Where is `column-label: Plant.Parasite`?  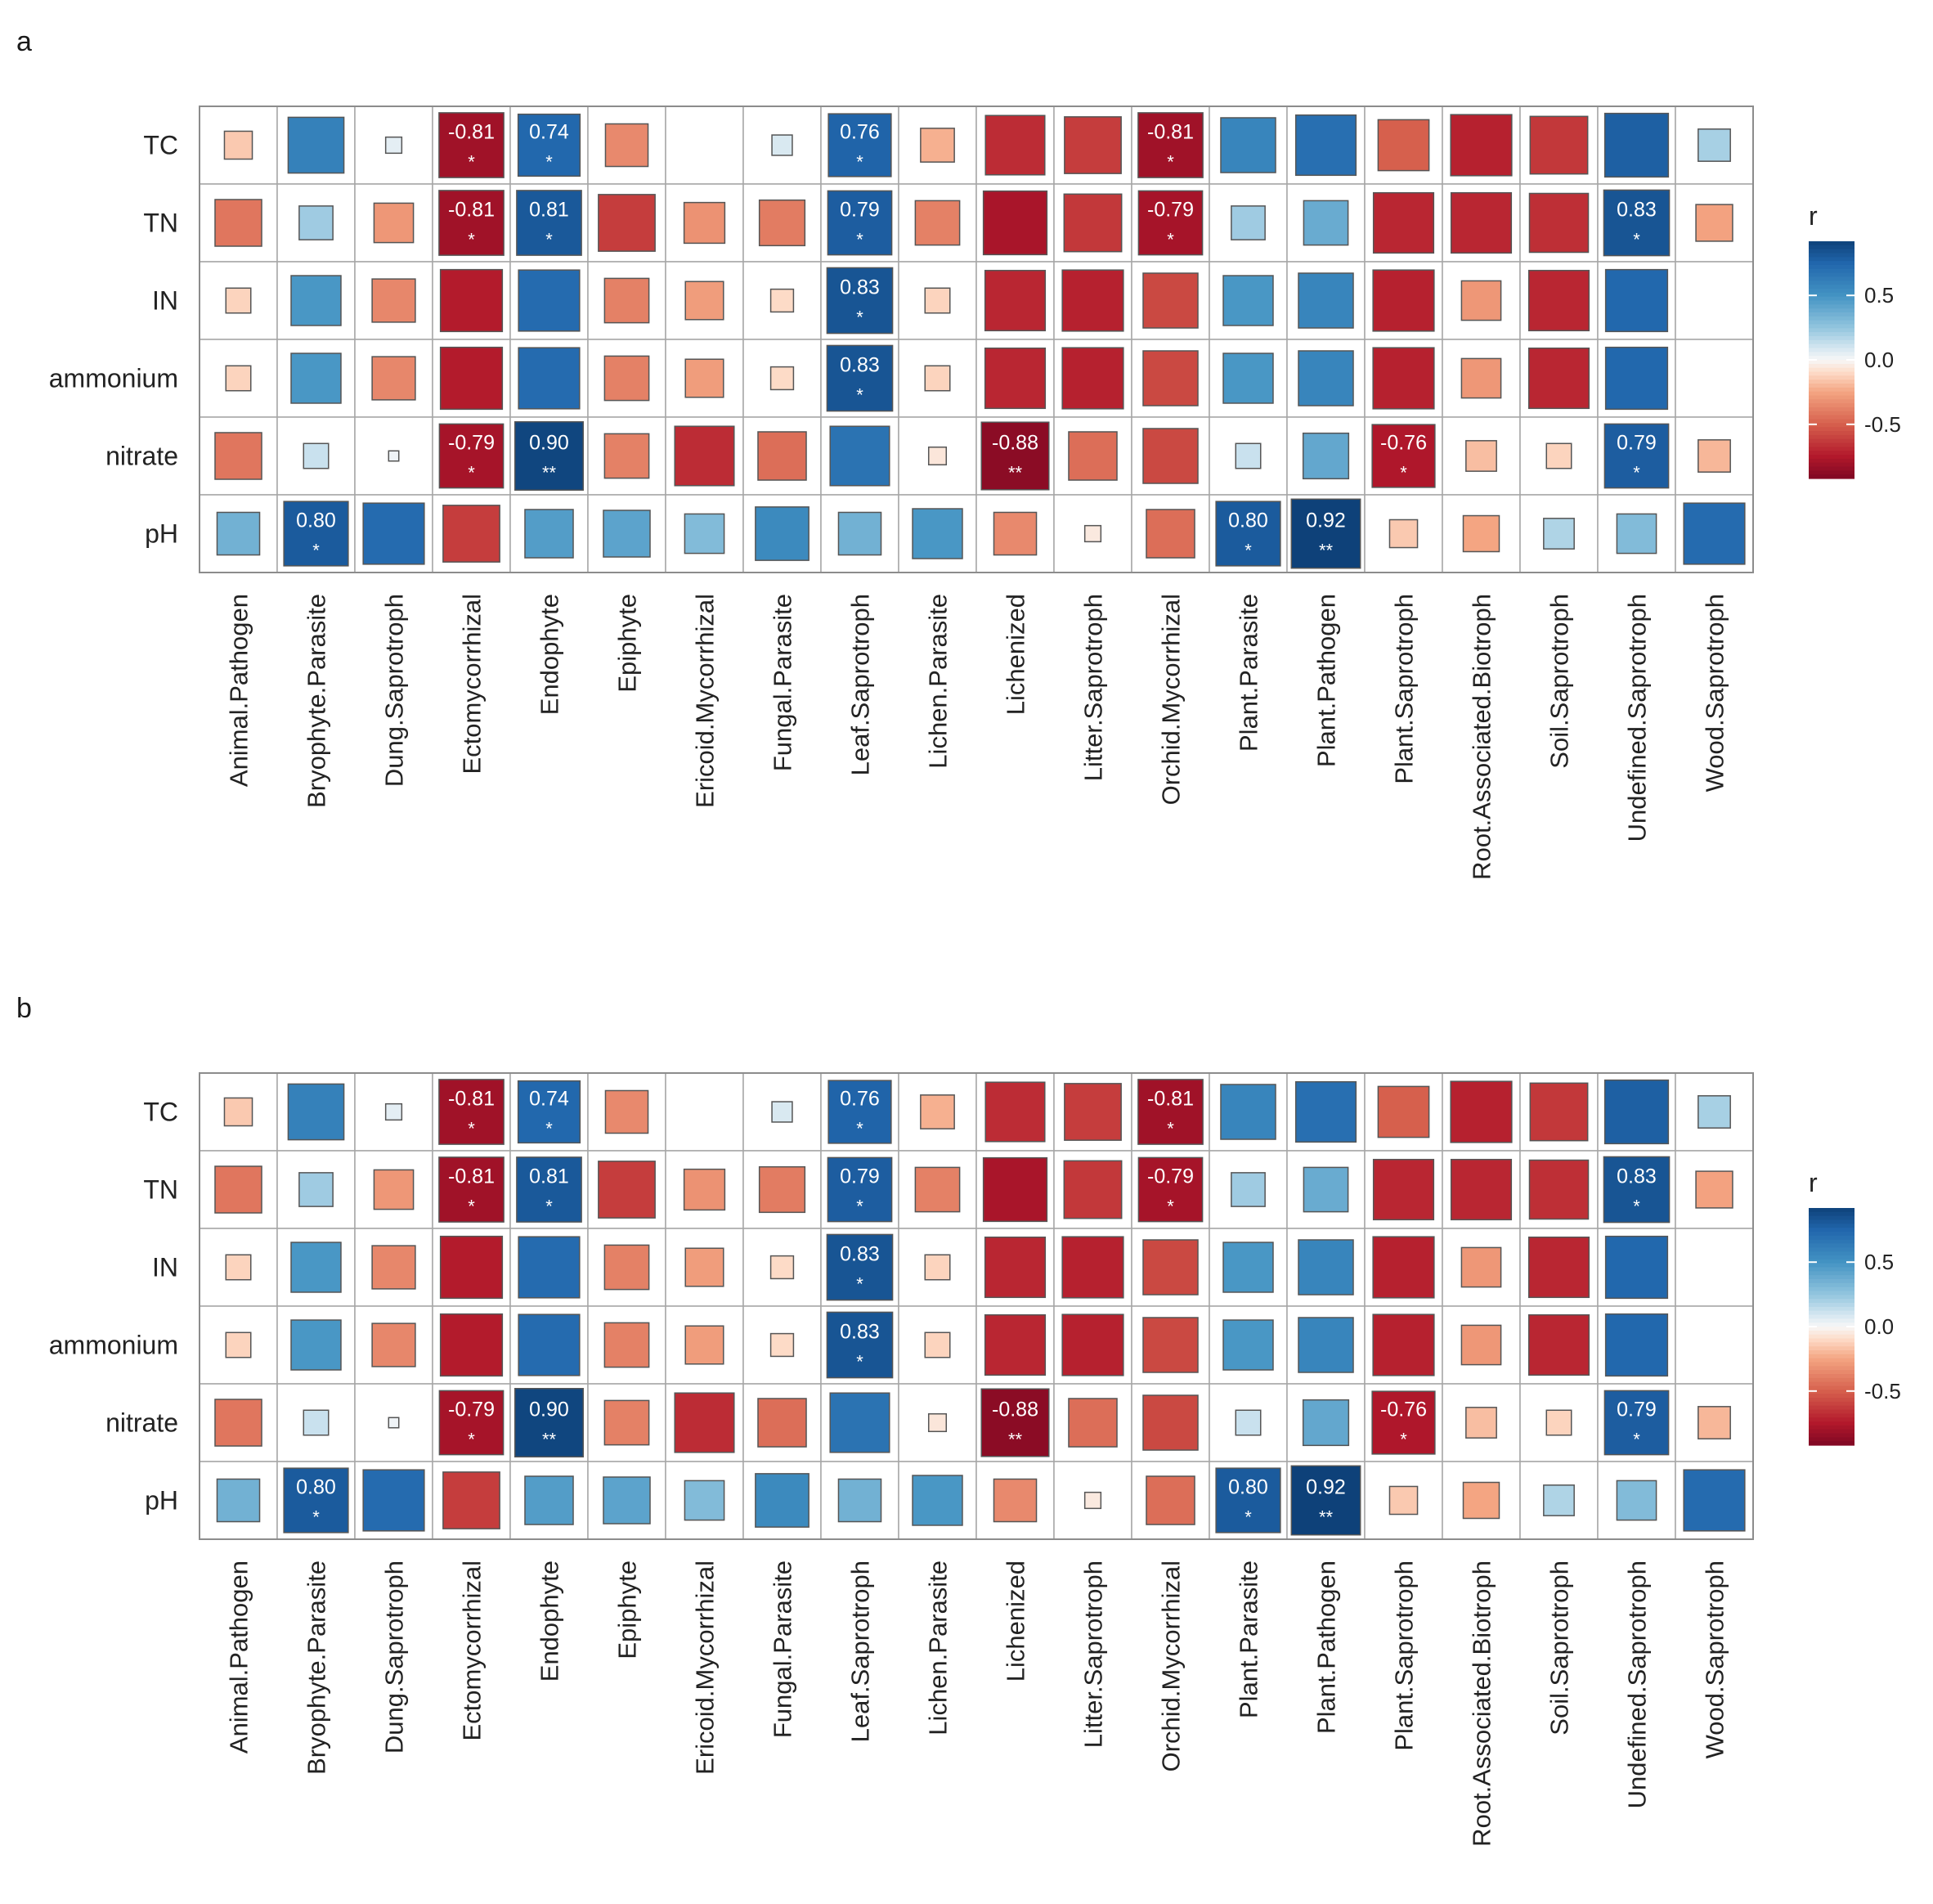
column-label: Plant.Parasite is located at coordinates (1249, 1639).